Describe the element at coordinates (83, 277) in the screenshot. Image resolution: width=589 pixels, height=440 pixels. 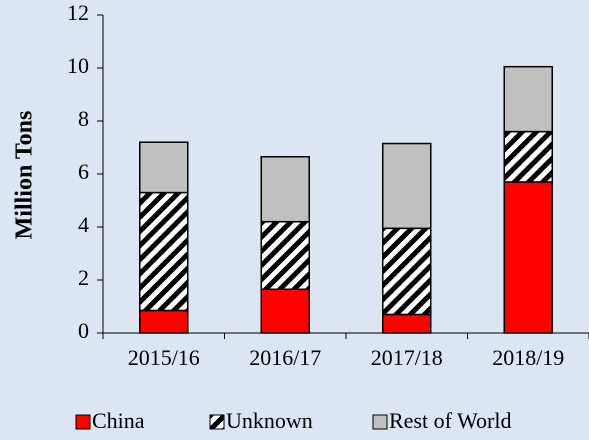
I see `y-tick-label: 2` at that location.